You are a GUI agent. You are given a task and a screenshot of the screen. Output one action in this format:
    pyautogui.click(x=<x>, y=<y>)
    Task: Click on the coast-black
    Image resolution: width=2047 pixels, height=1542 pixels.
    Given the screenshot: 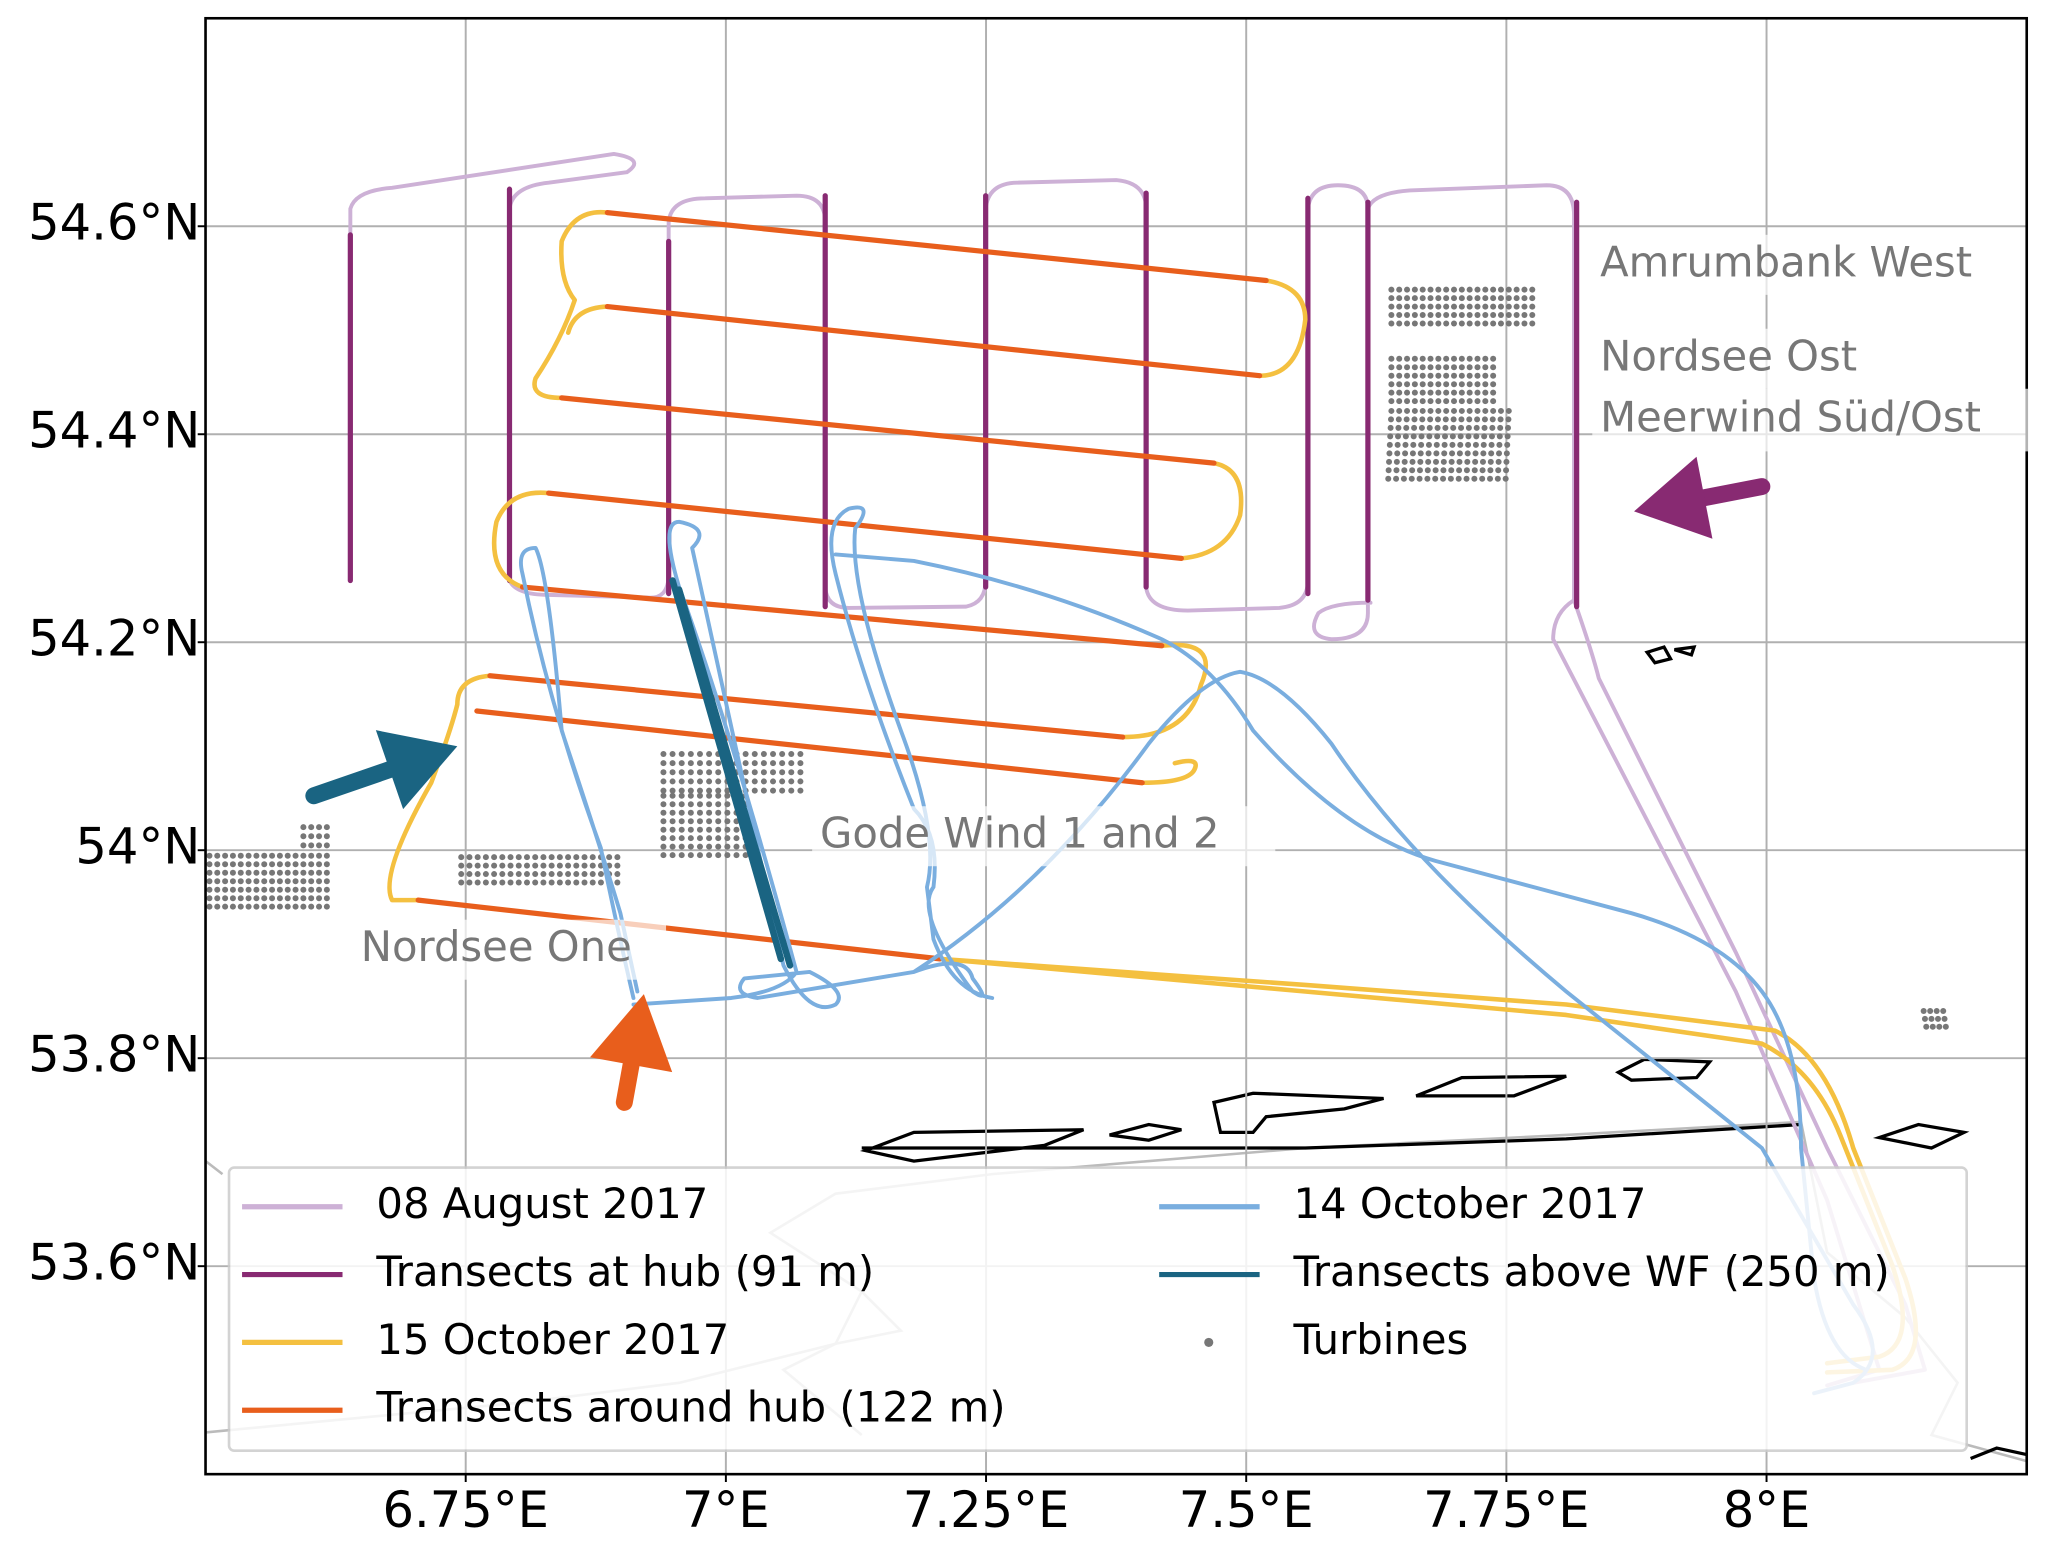 What is the action you would take?
    pyautogui.click(x=1998, y=1453)
    